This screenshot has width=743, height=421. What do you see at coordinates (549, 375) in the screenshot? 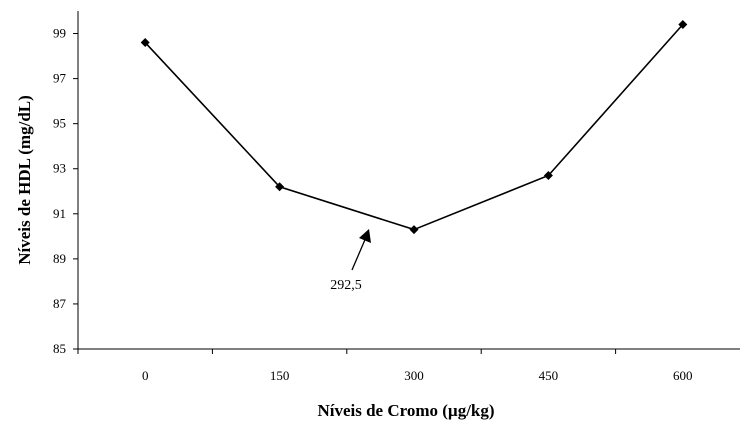
I see `x-tick-label: 450` at bounding box center [549, 375].